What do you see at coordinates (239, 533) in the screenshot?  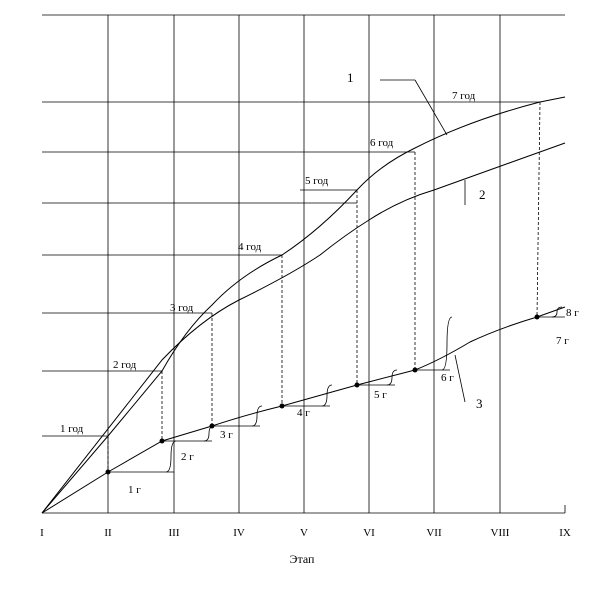 I see `stage-label: IV` at bounding box center [239, 533].